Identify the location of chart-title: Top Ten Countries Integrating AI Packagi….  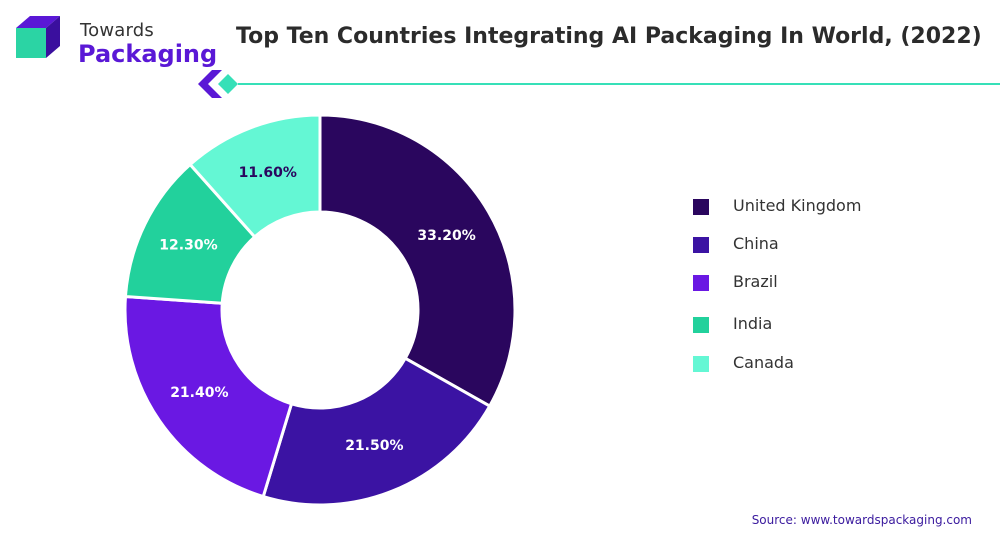
(609, 36).